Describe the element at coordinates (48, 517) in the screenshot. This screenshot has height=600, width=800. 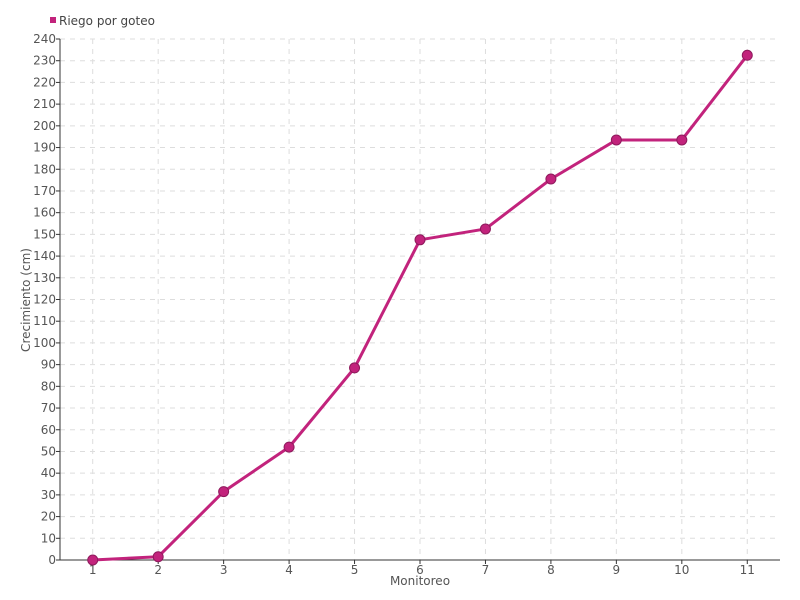
I see `y-tick-label: 20` at that location.